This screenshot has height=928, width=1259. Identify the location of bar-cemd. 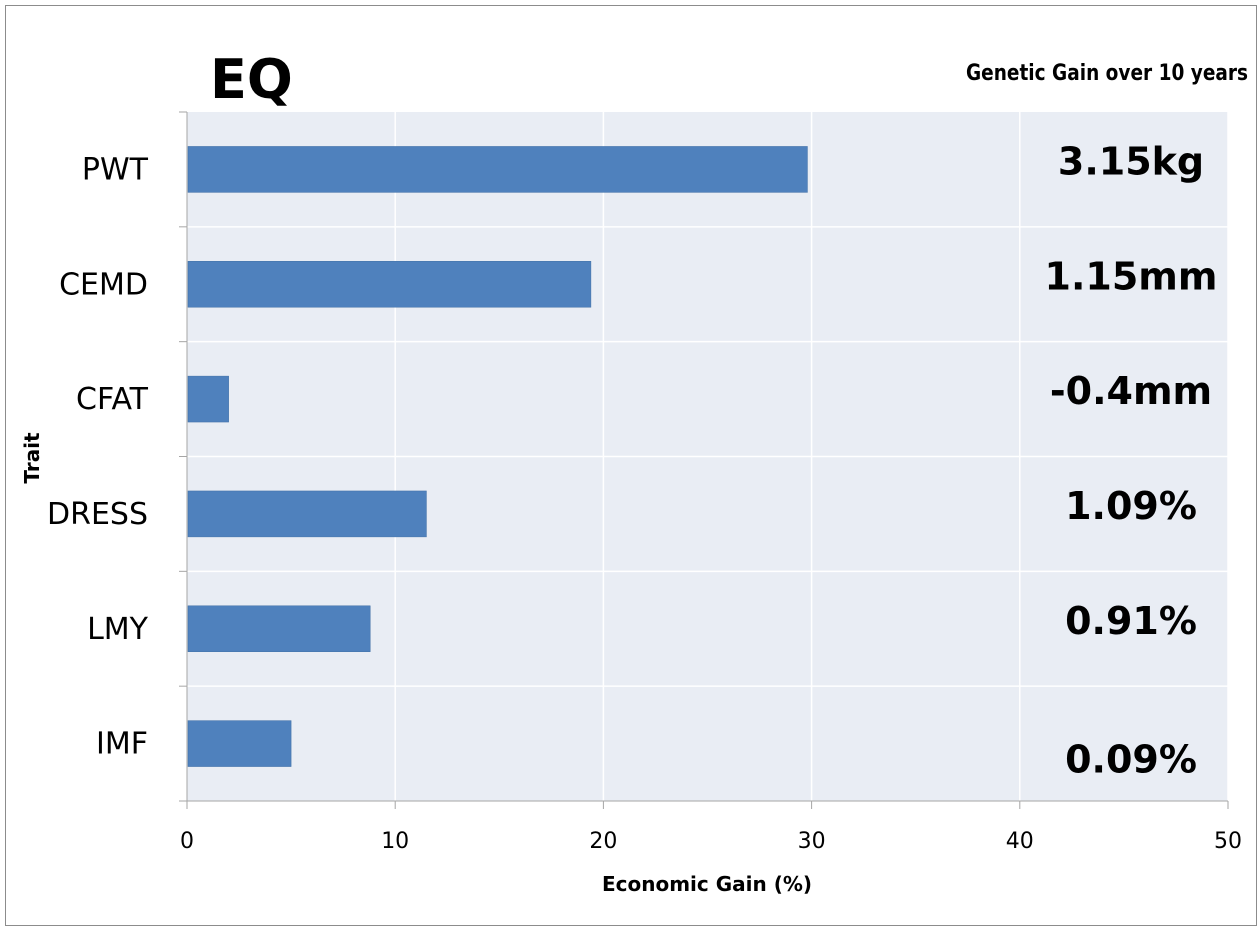
(389, 284).